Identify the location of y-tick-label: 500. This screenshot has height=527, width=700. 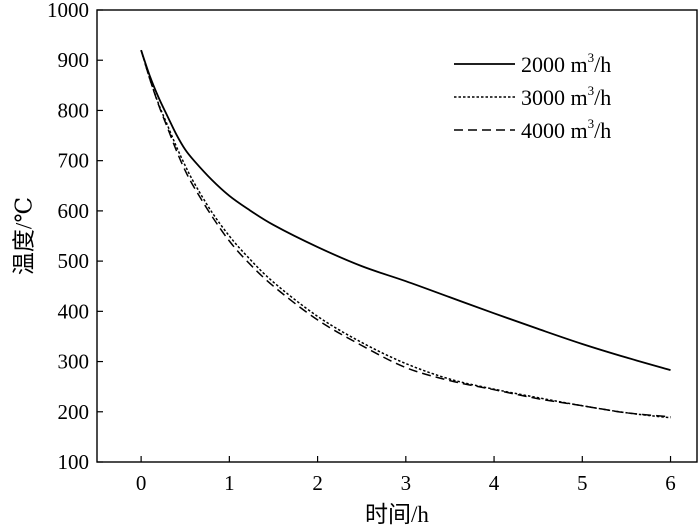
(74, 261).